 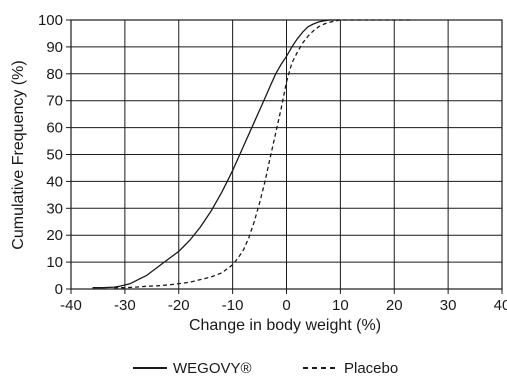 What do you see at coordinates (286, 305) in the screenshot?
I see `x-tick-label: 0` at bounding box center [286, 305].